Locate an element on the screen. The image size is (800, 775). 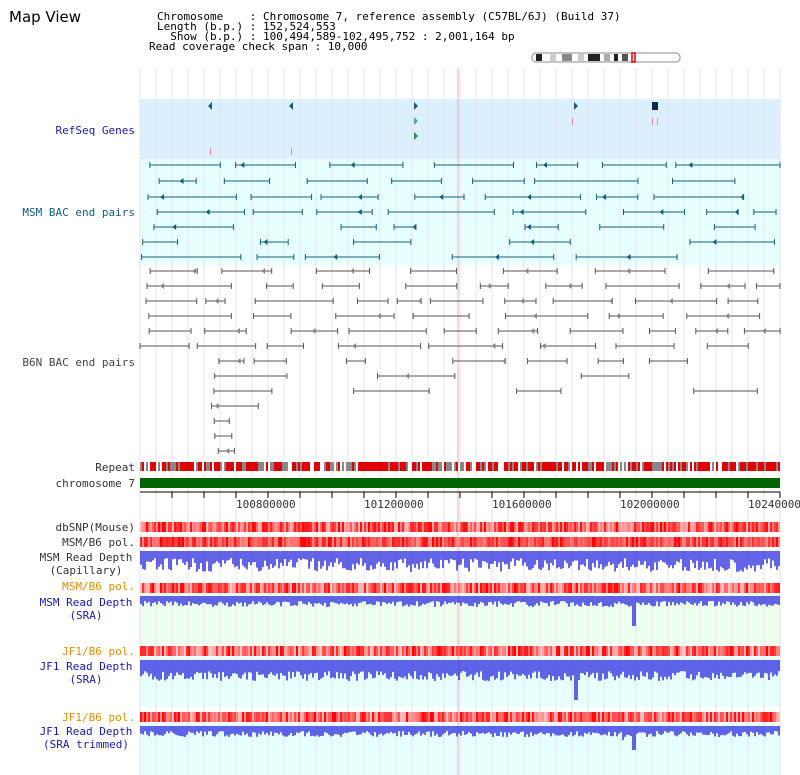
jf1-depth-trim-label: JF1 Read Depth is located at coordinates (86, 731).